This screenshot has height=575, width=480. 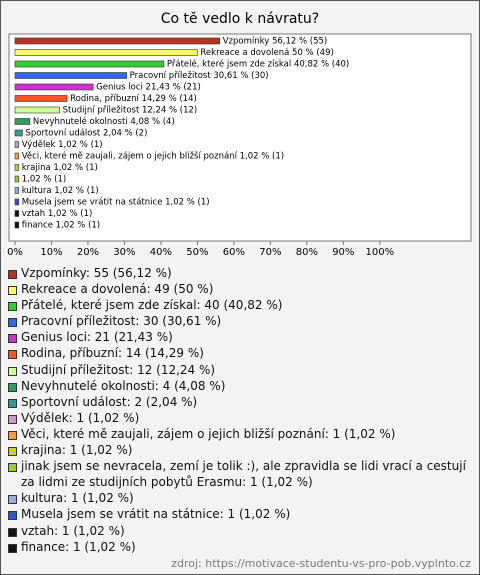 I want to click on legend-item: krajina: 1 (1,02 %), so click(x=239, y=450).